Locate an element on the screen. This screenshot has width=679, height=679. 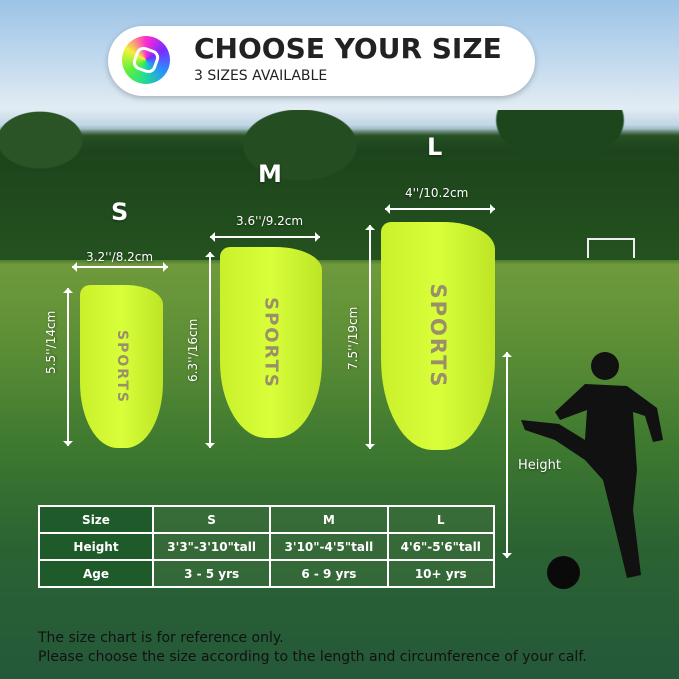
height-s: 5.5''/14cm is located at coordinates (51, 342).